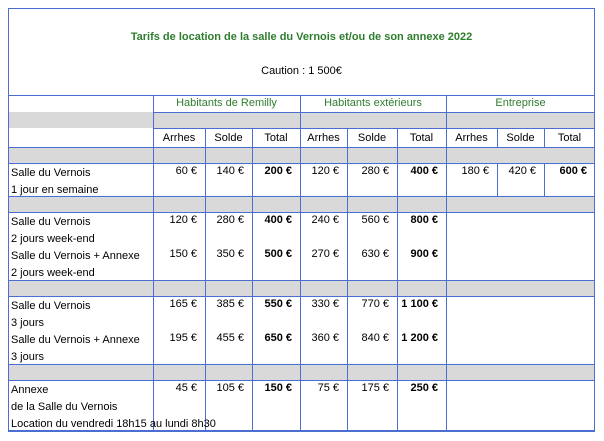  Describe the element at coordinates (375, 338) in the screenshot. I see `price-cell: 840 €` at that location.